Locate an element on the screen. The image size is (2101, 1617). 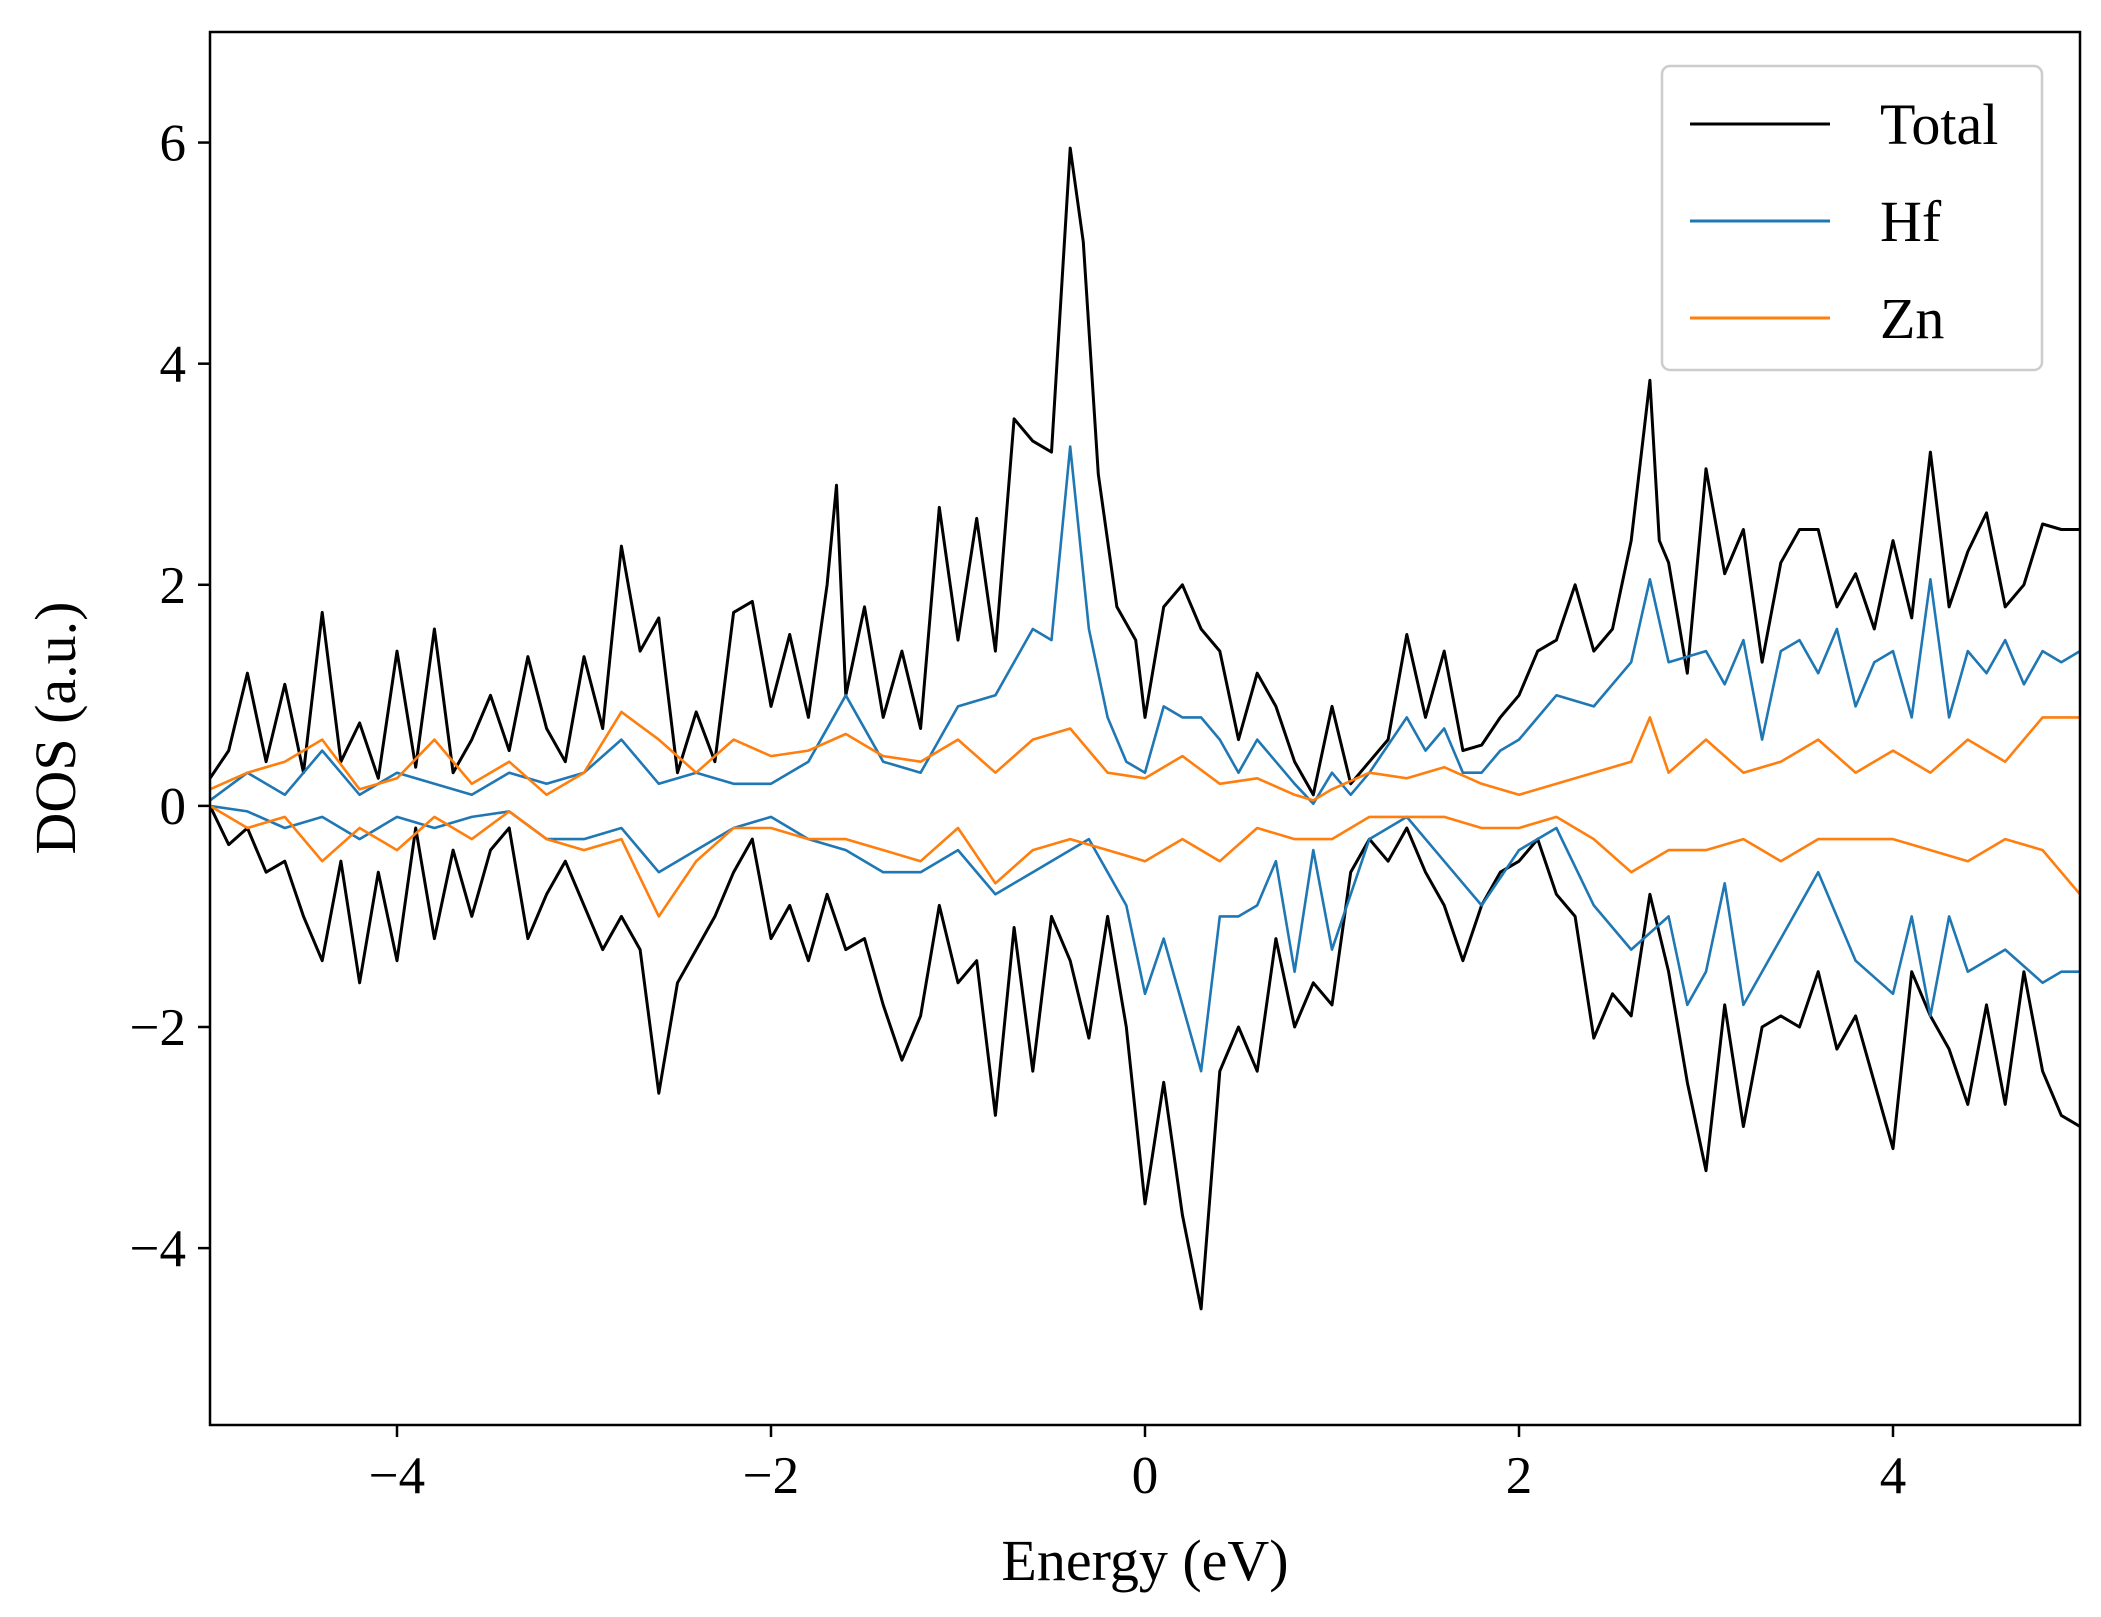
legend-label-zn: Zn is located at coordinates (1912, 318).